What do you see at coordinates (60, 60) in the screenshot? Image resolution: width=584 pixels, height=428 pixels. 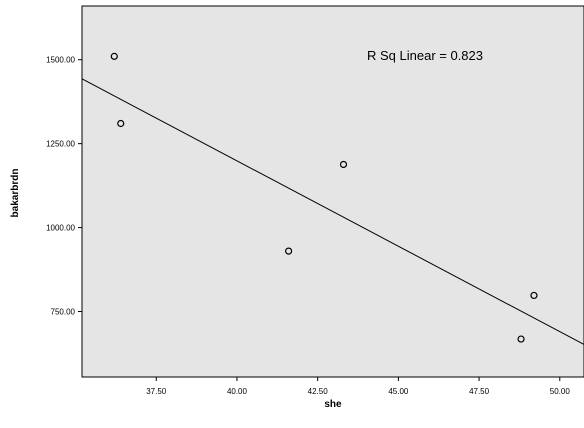 I see `y-tick-label: 1500.00` at bounding box center [60, 60].